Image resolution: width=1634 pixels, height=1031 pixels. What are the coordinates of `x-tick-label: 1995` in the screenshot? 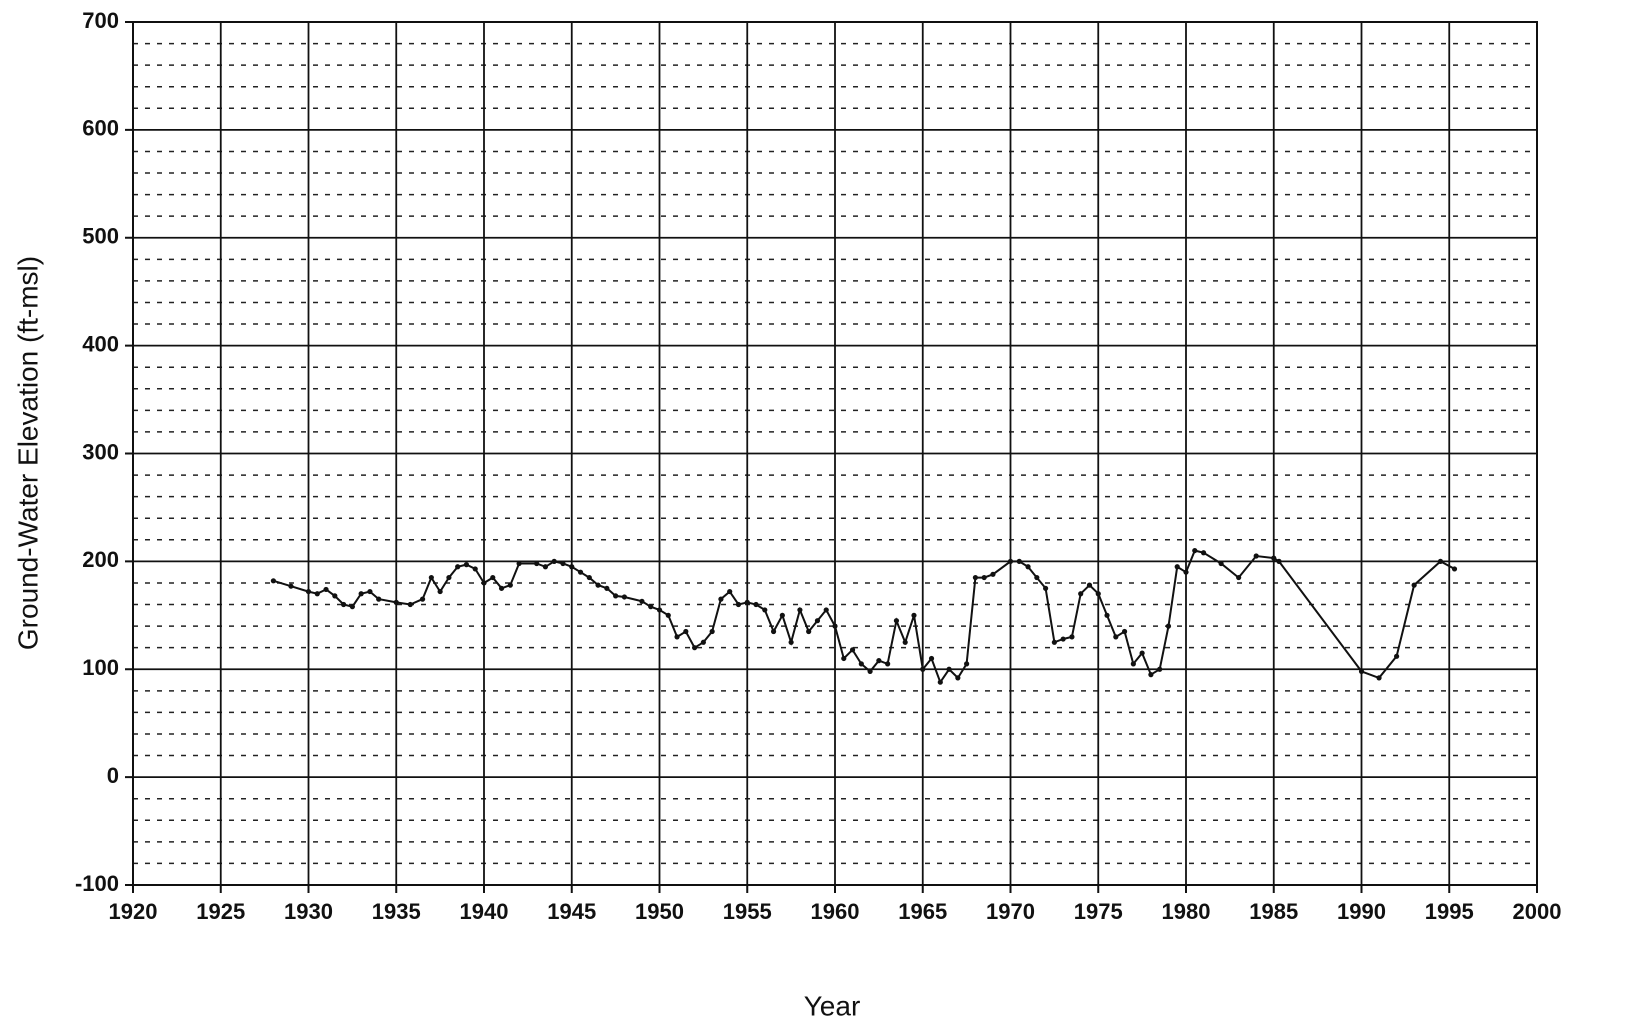 It's located at (1449, 911).